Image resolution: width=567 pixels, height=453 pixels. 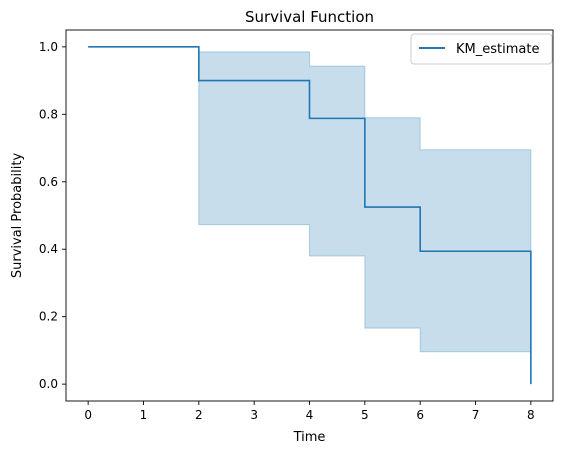 What do you see at coordinates (497, 49) in the screenshot?
I see `legend-label: KM_estimate` at bounding box center [497, 49].